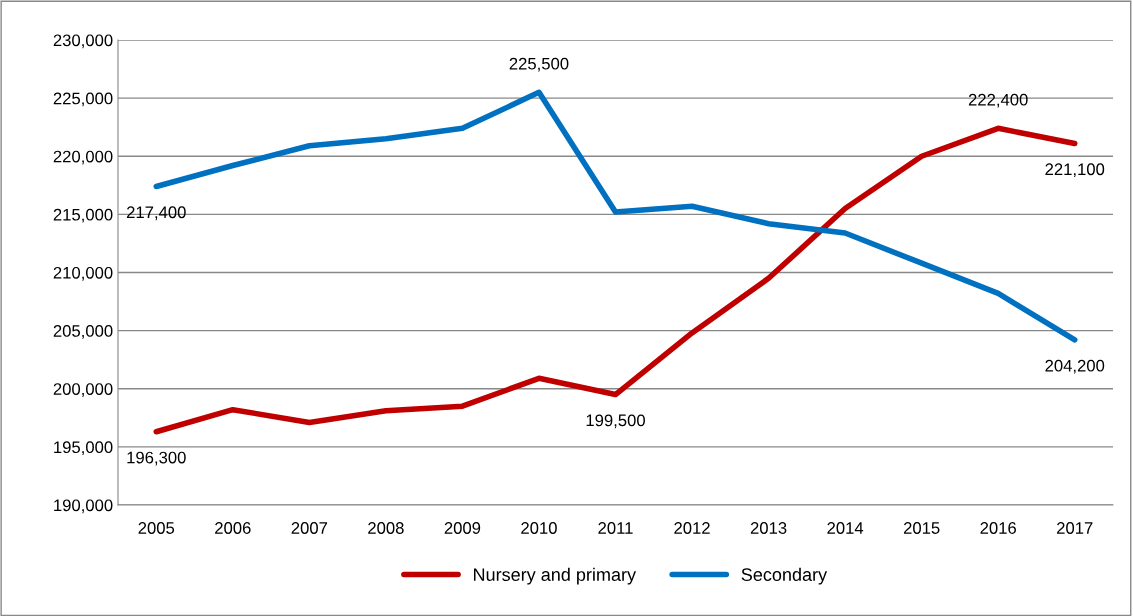 The image size is (1133, 616). What do you see at coordinates (83, 506) in the screenshot?
I see `y-tick-label: 190,000` at bounding box center [83, 506].